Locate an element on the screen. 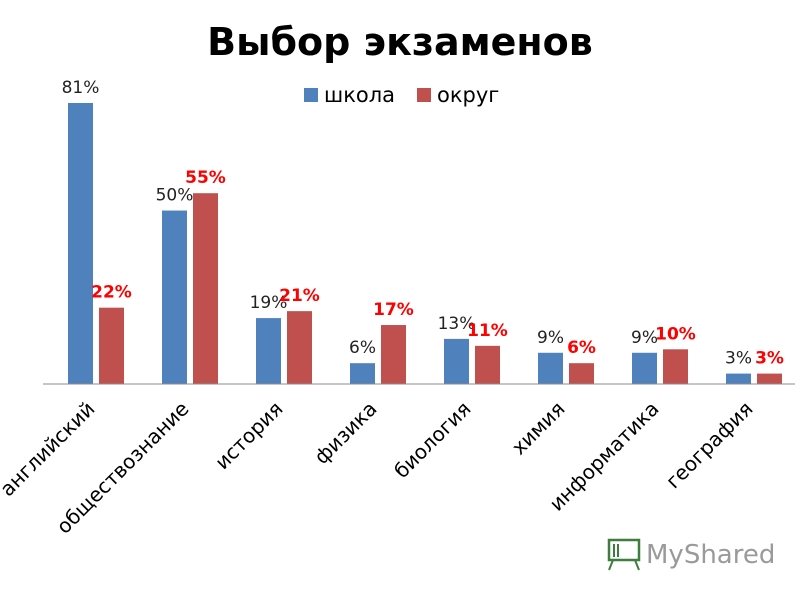 This screenshot has width=800, height=600. value-label-district-3: 17% is located at coordinates (393, 310).